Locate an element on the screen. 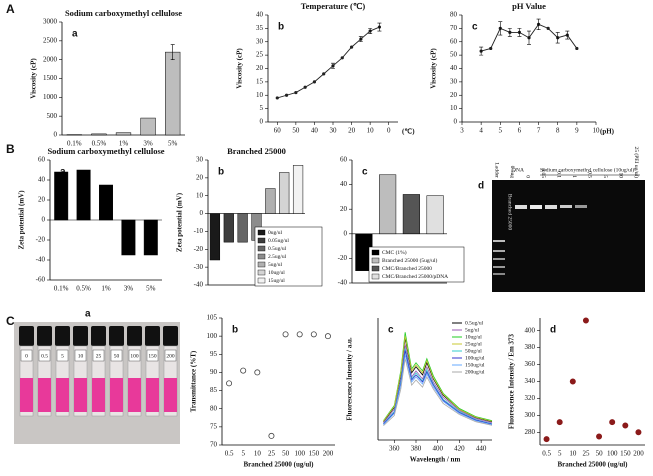 The width and height of the screenshot is (653, 476). y-tick-label: 10 is located at coordinates (200, 195).